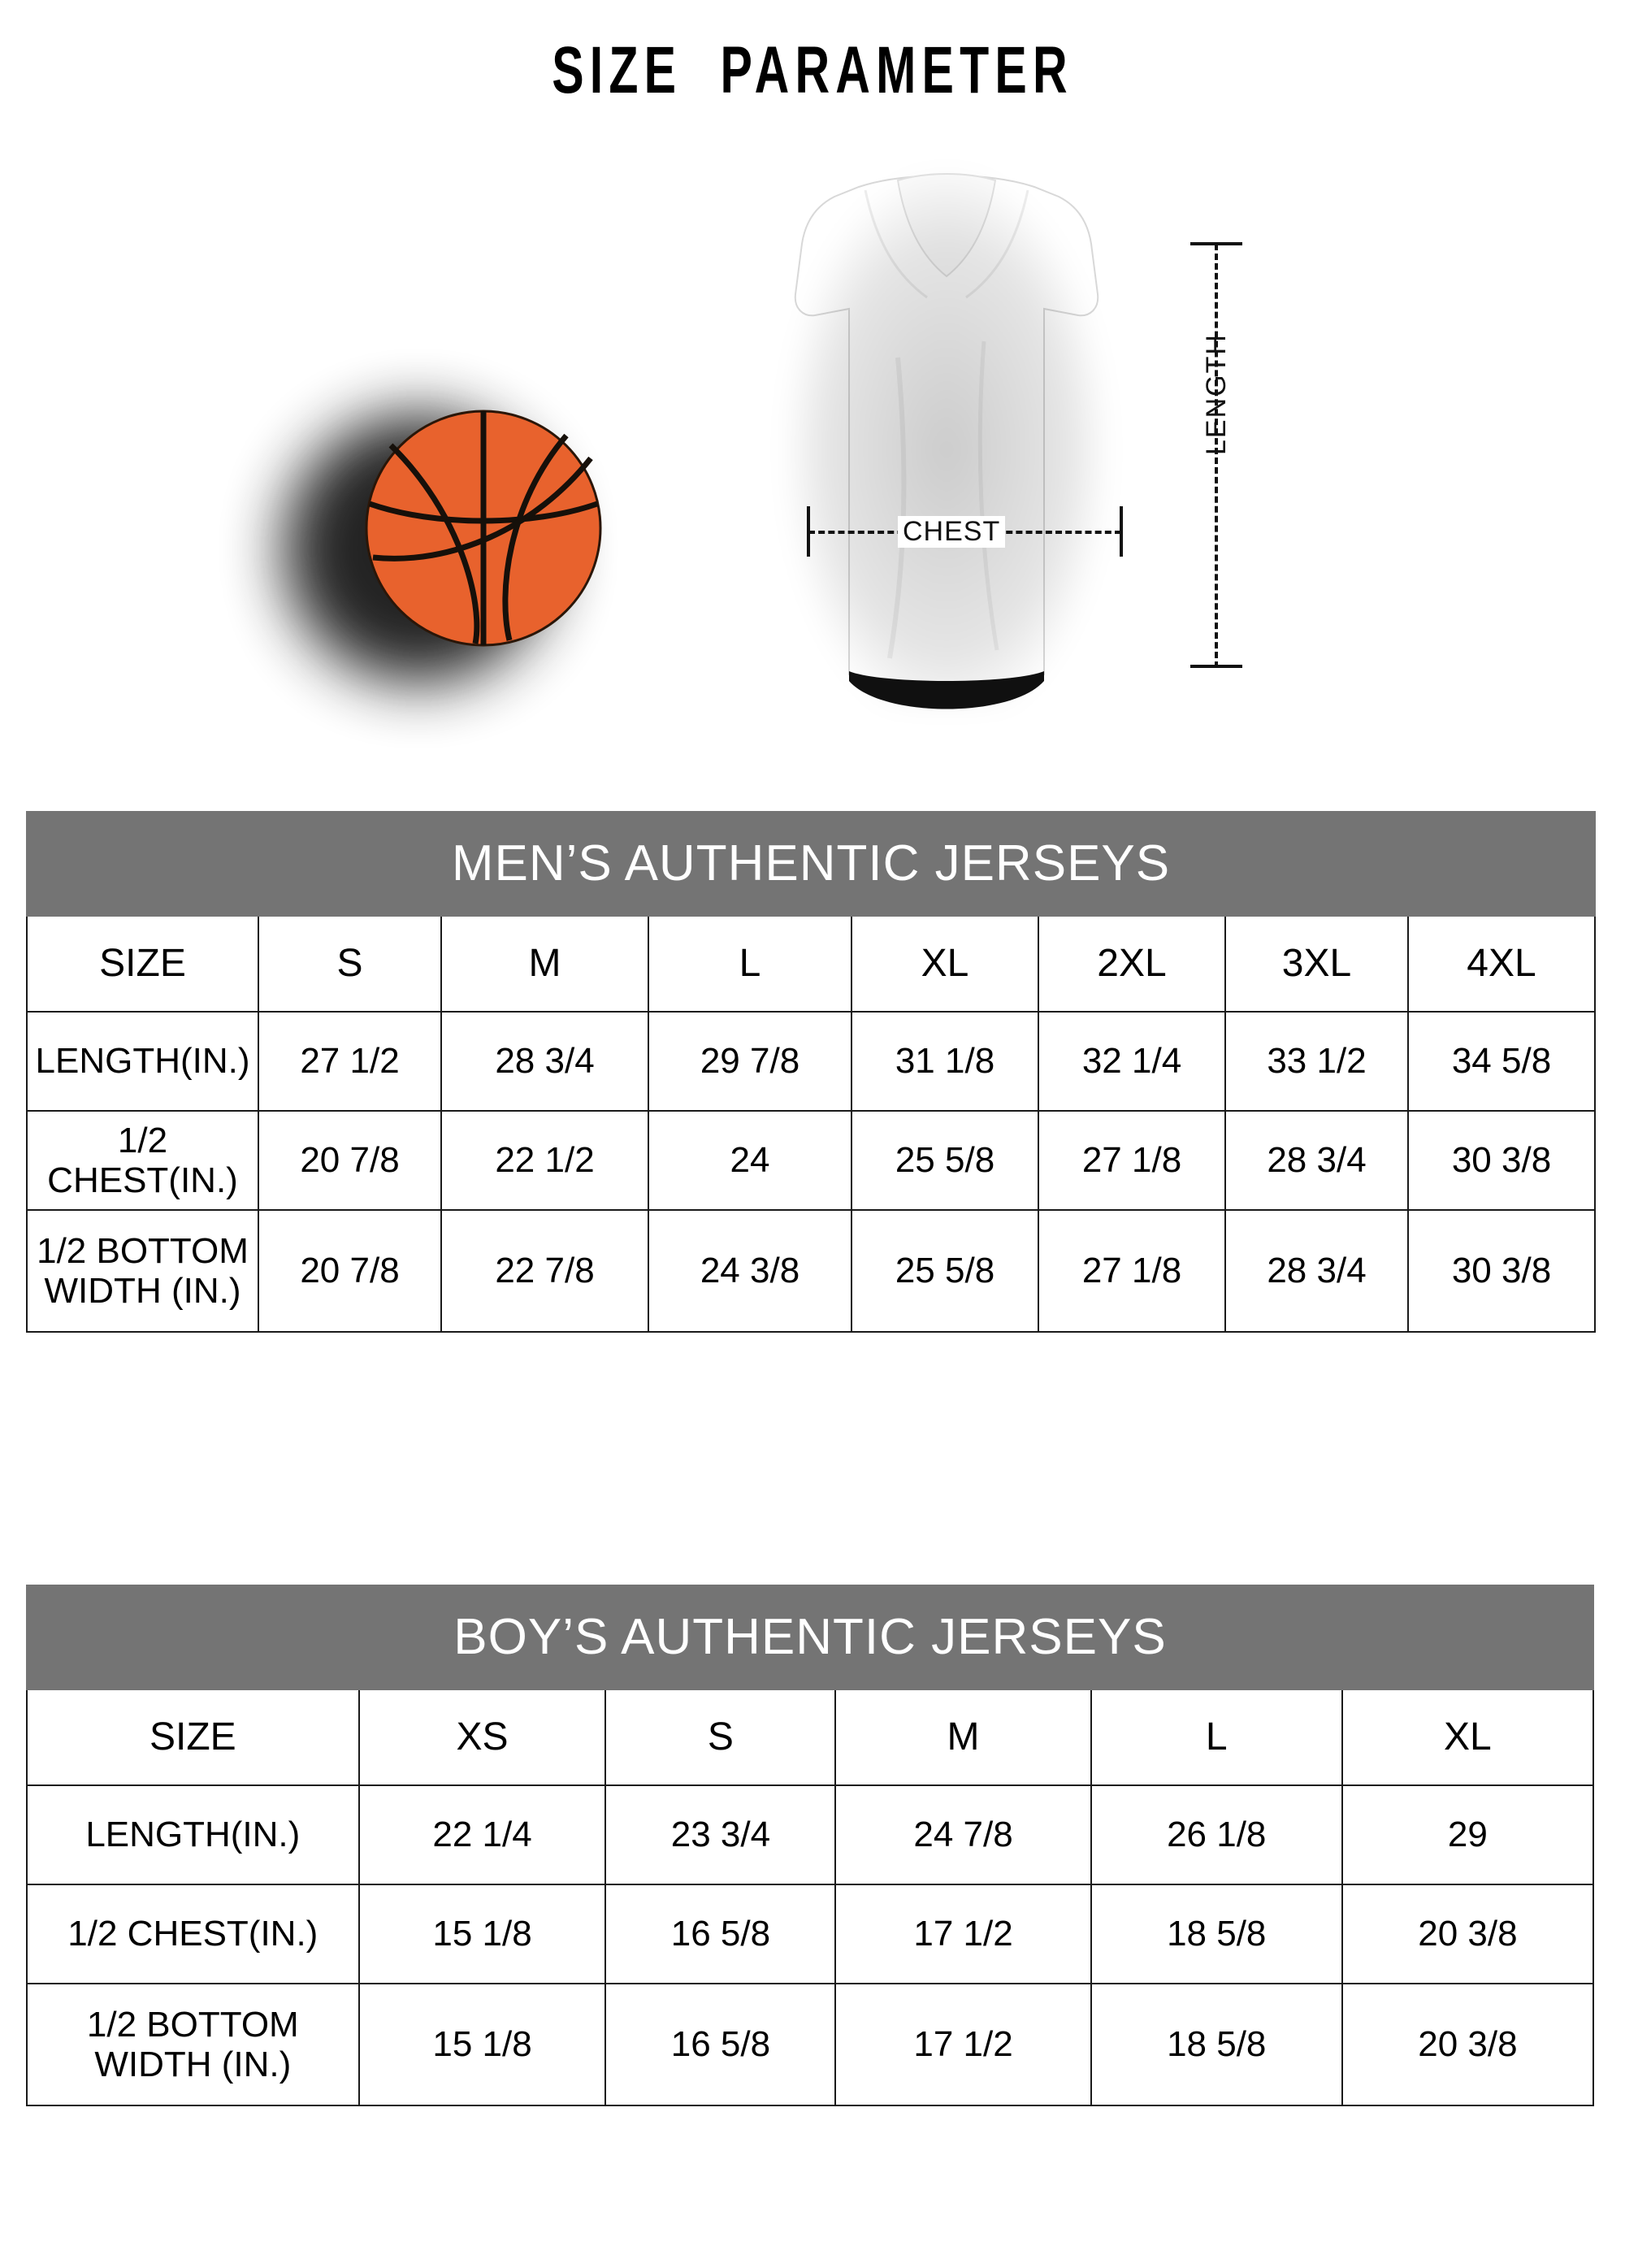 This screenshot has width=1625, height=2268. Describe the element at coordinates (483, 1934) in the screenshot. I see `boys-chest-xs: 15 1/8` at that location.